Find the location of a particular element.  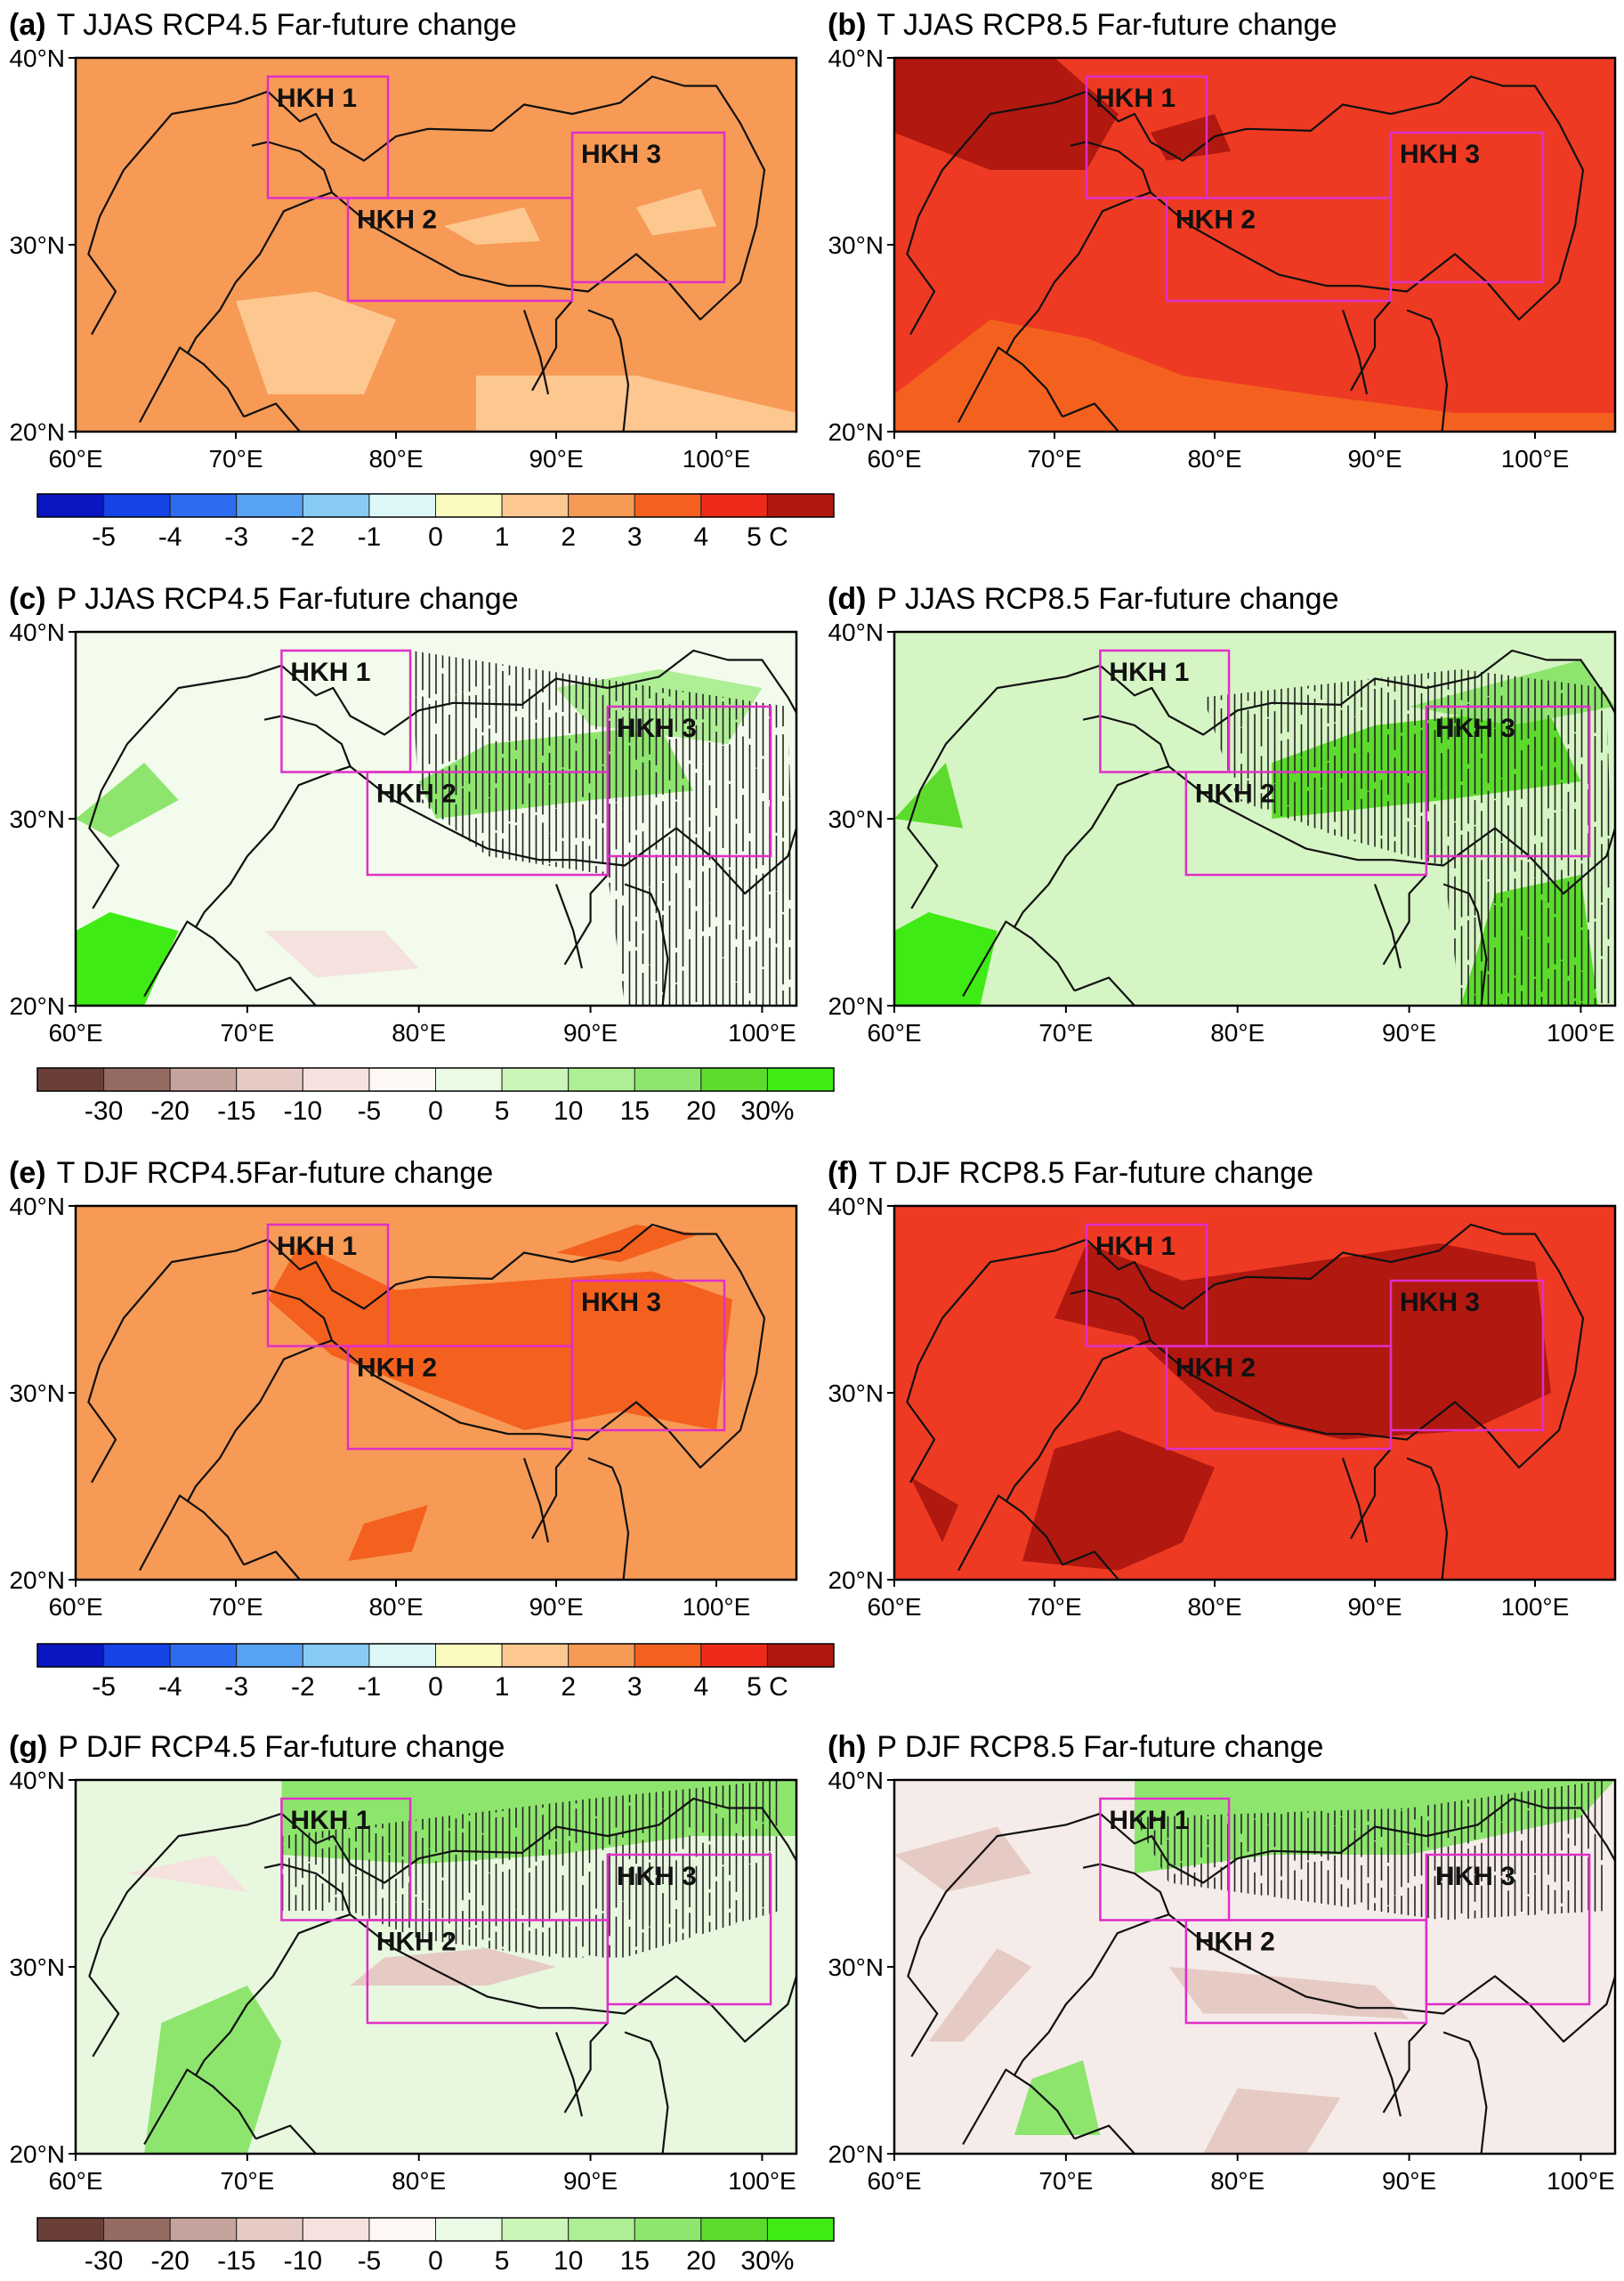

colorbar-label: -3 is located at coordinates (236, 1687).